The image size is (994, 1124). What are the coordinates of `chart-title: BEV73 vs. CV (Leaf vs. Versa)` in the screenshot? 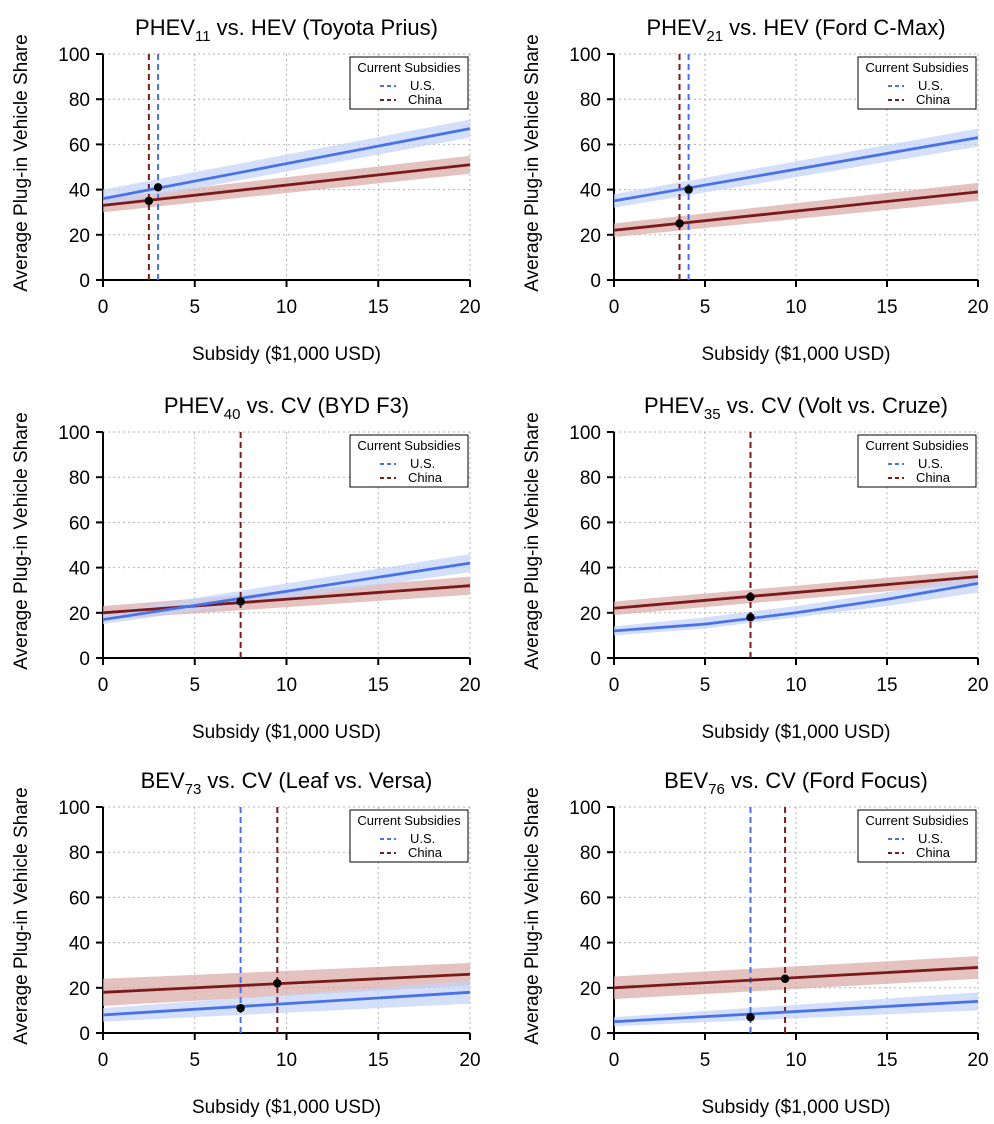 It's located at (287, 783).